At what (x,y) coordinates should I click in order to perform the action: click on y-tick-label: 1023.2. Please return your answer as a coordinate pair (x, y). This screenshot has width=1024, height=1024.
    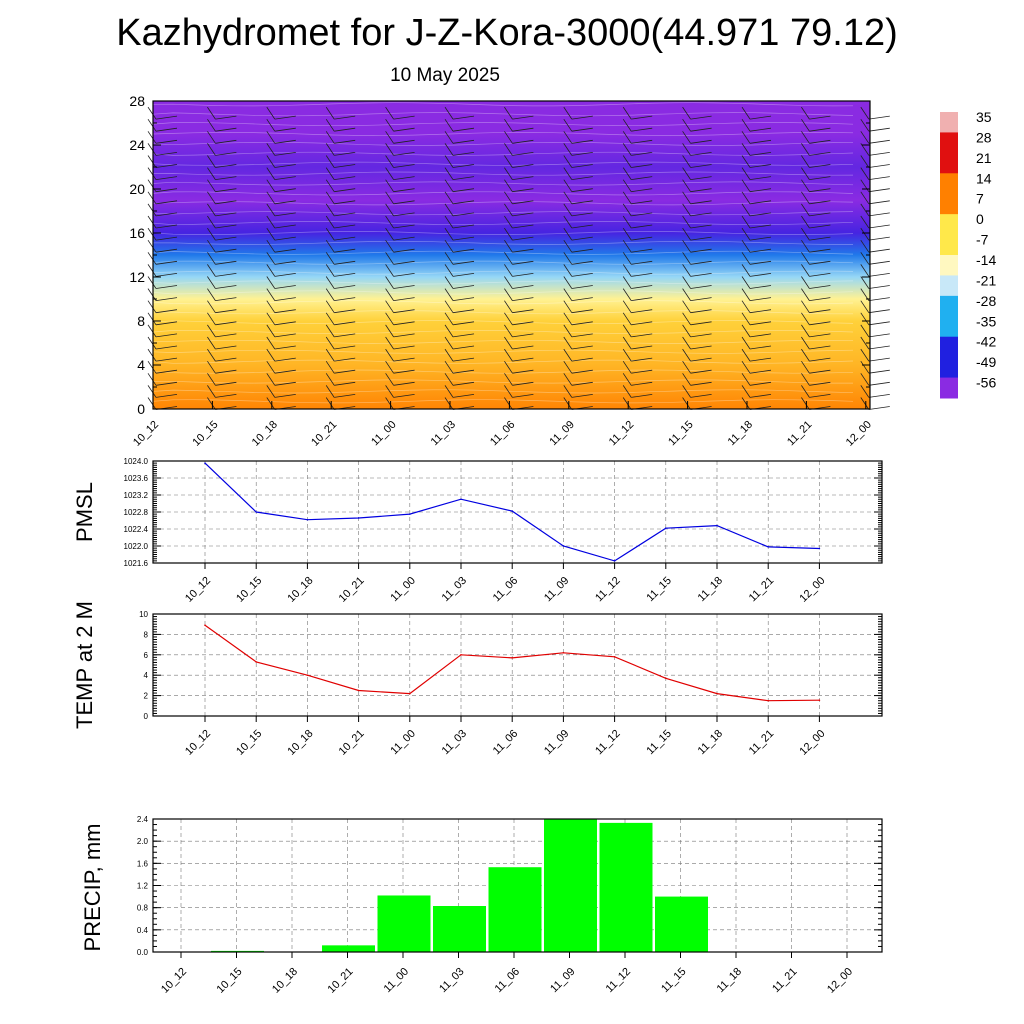
    Looking at the image, I should click on (136, 495).